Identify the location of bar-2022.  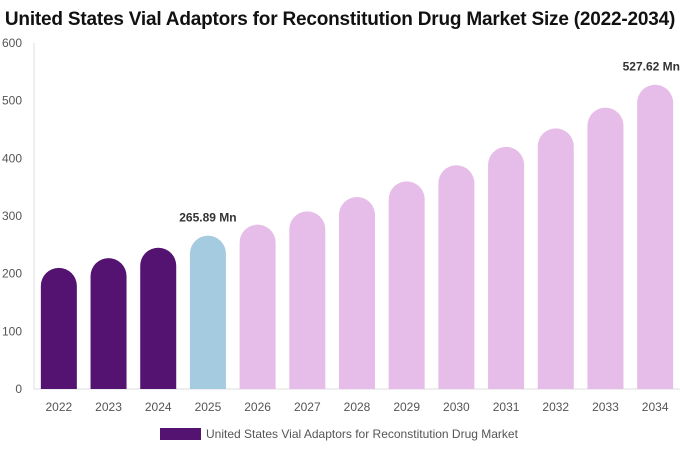
(58, 328).